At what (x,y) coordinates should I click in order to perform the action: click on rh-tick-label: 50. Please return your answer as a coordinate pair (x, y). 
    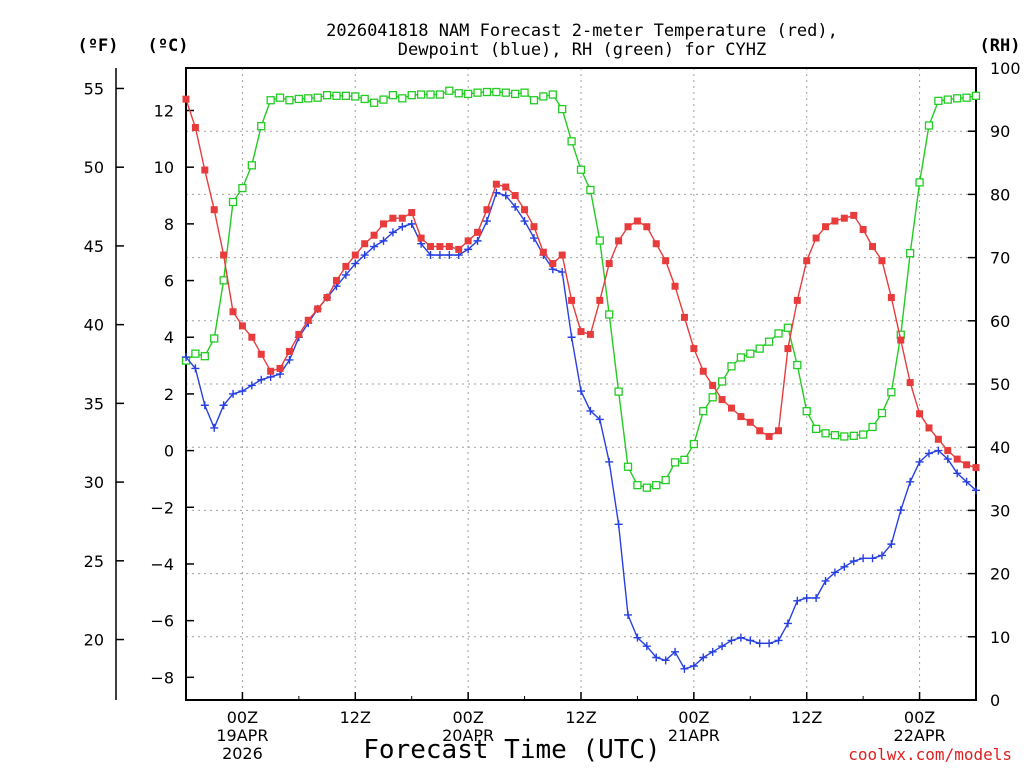
    Looking at the image, I should click on (1000, 384).